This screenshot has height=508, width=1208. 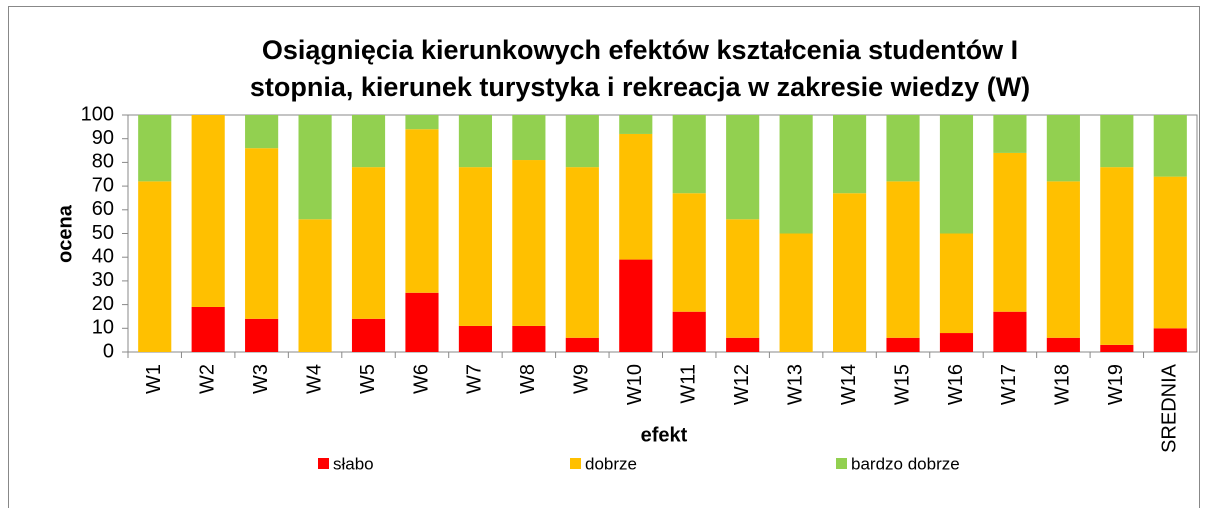 What do you see at coordinates (97, 114) in the screenshot?
I see `y-tick-label: 100` at bounding box center [97, 114].